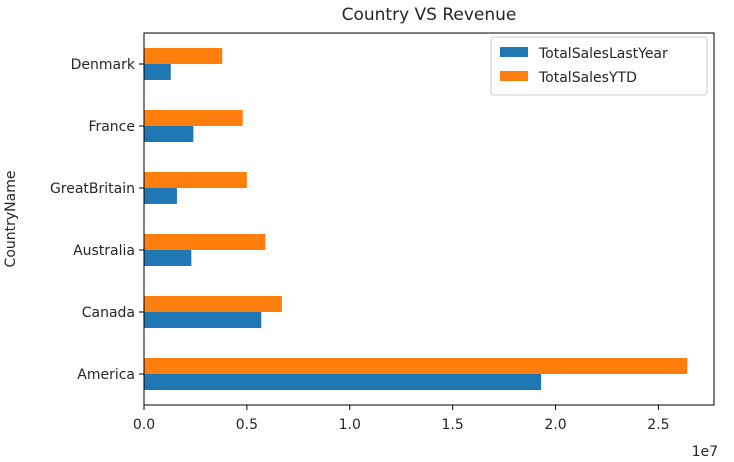 The height and width of the screenshot is (462, 734). I want to click on x-tick-label: 1.5, so click(453, 425).